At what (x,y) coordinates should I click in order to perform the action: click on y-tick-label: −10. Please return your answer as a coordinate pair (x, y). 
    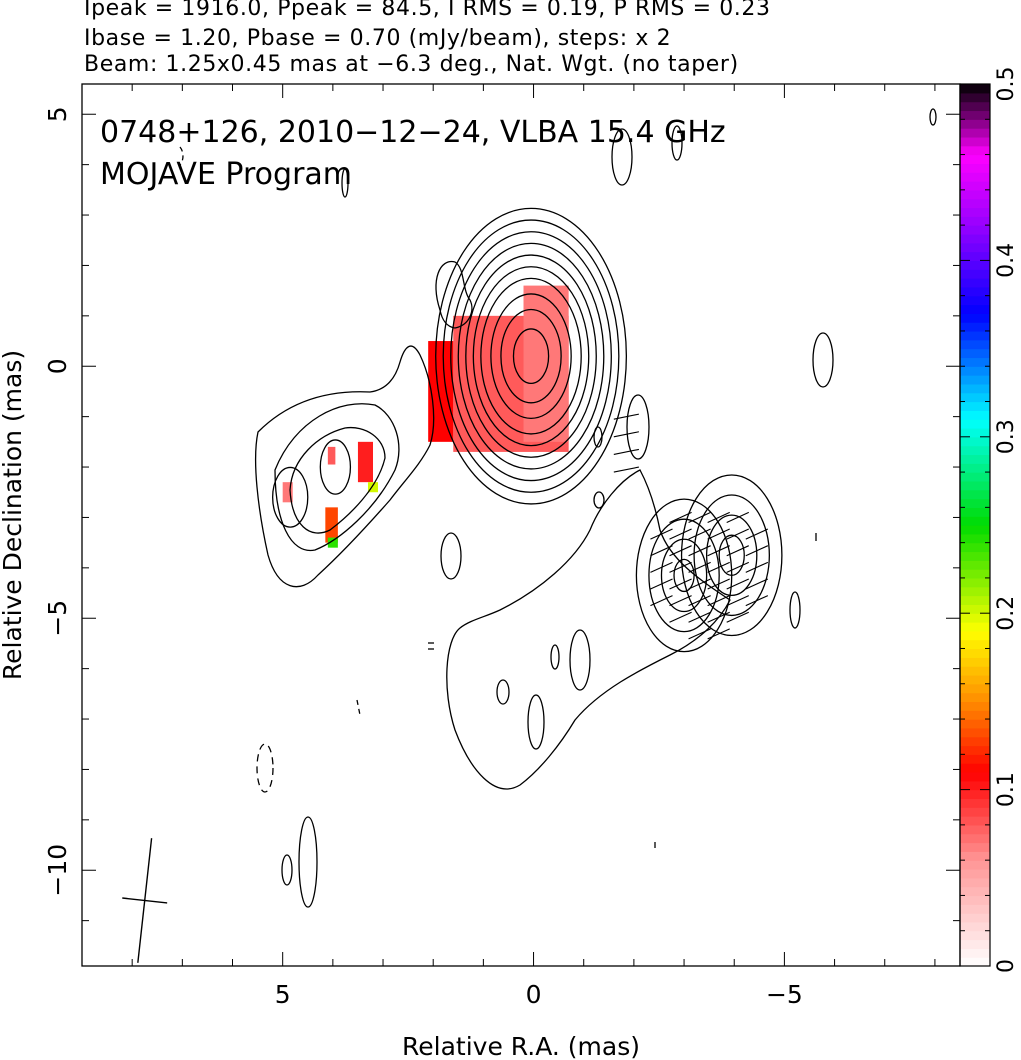
    Looking at the image, I should click on (57, 870).